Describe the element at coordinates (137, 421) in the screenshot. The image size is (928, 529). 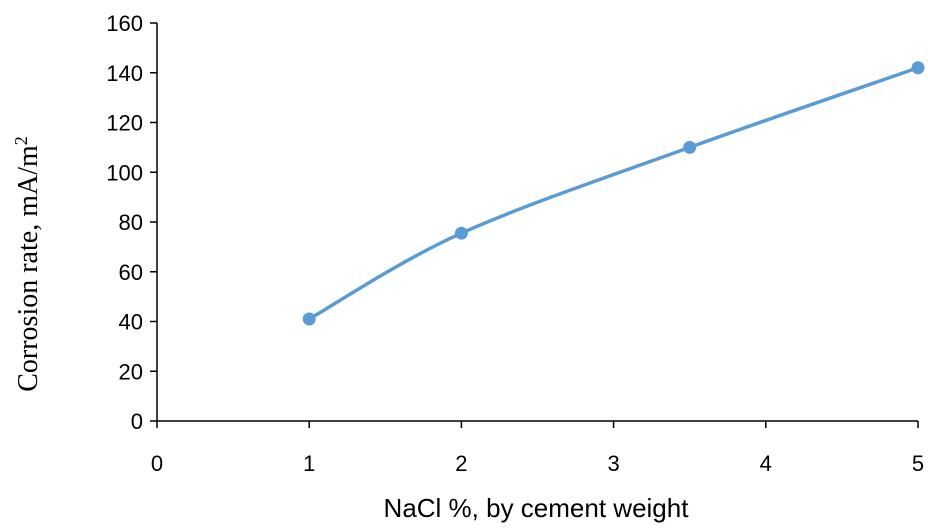
I see `y-tick-label: 0` at that location.